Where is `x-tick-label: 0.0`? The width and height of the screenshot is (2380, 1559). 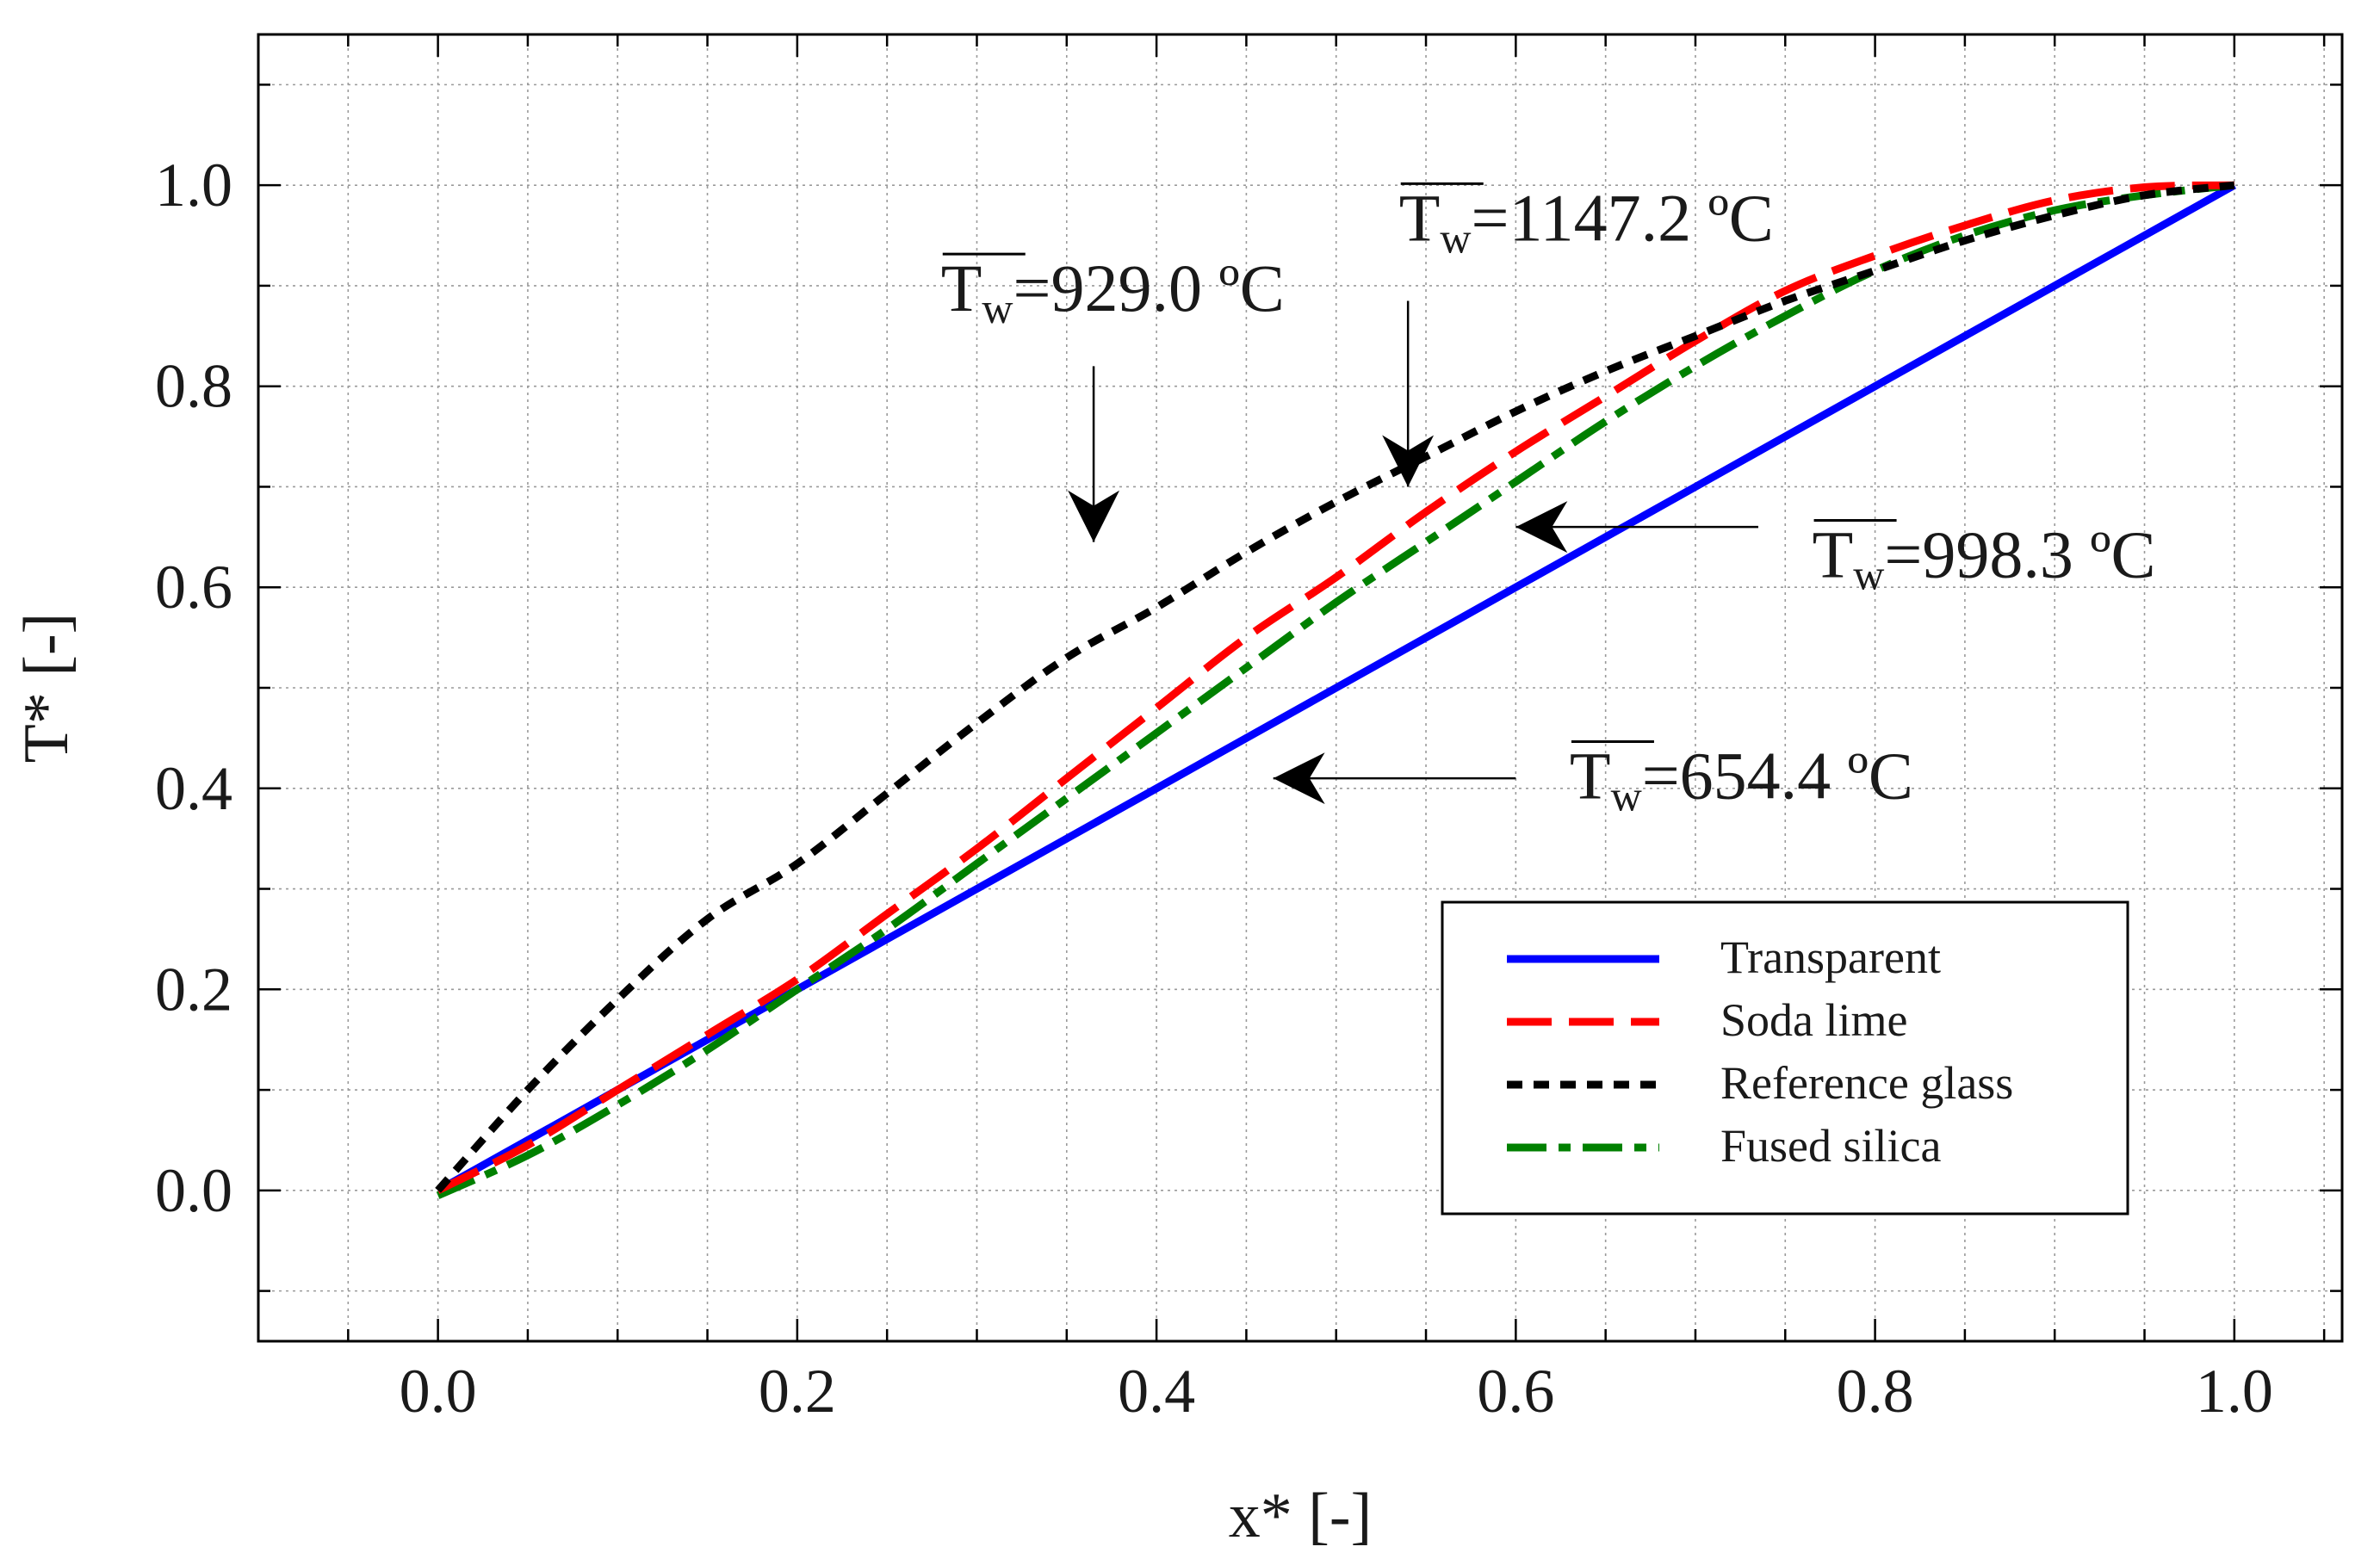
x-tick-label: 0.0 is located at coordinates (438, 1391).